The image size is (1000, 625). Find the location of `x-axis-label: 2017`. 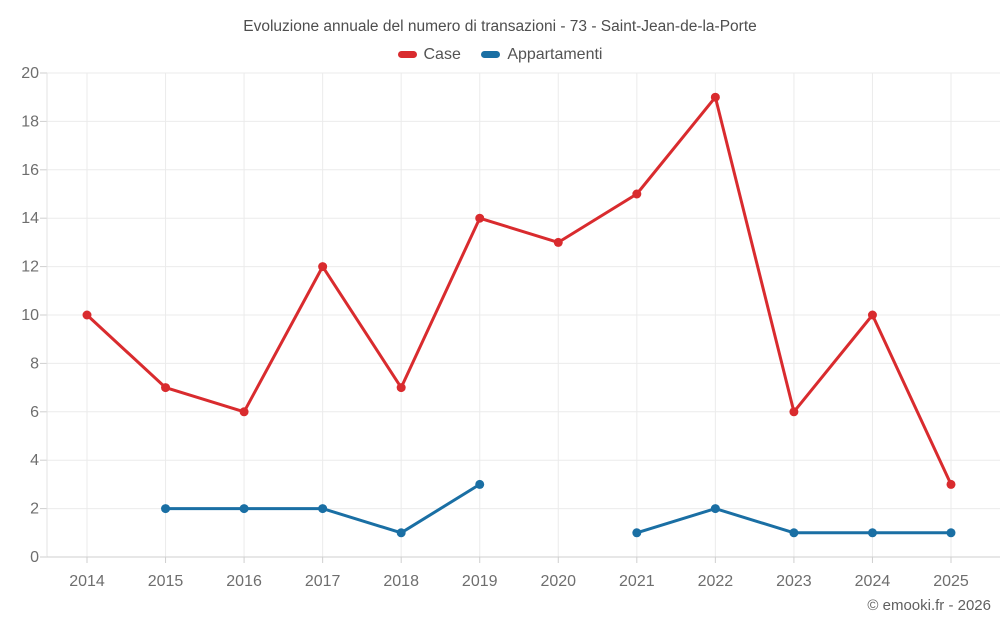

x-axis-label: 2017 is located at coordinates (323, 581).